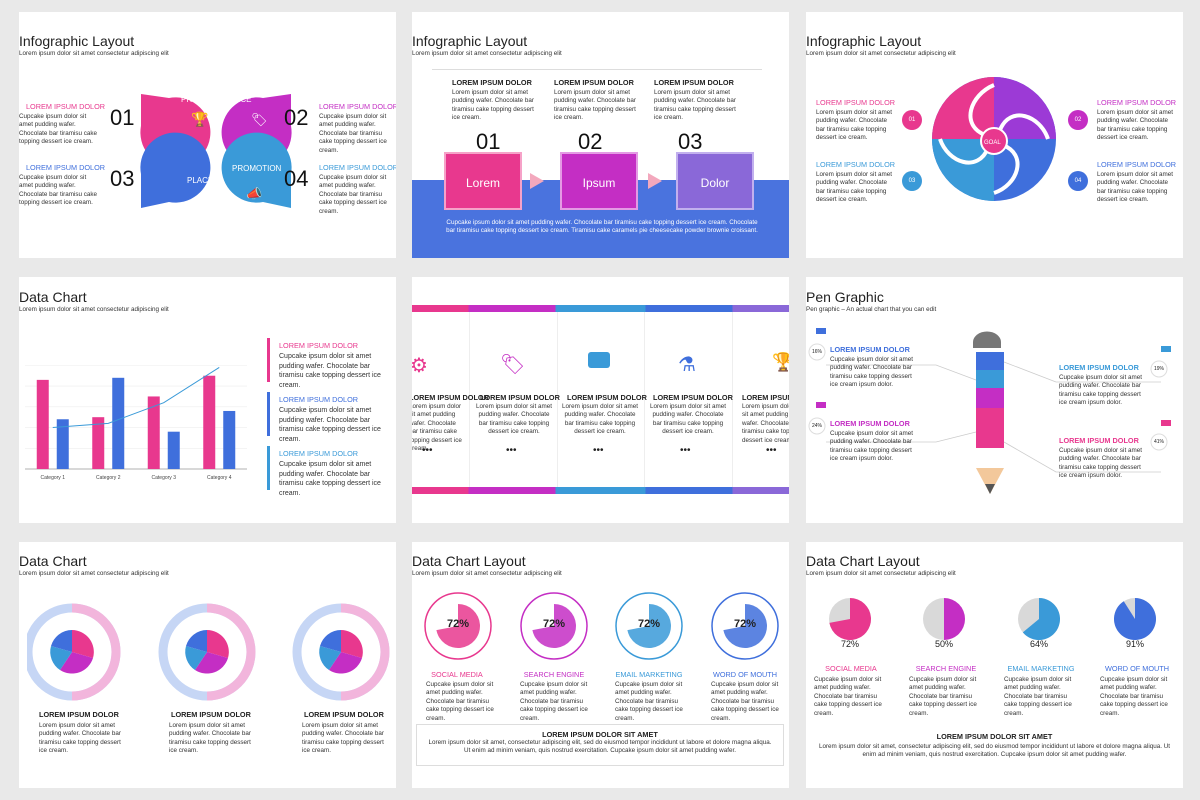 The width and height of the screenshot is (1200, 800). I want to click on percent-label: 24%, so click(816, 426).